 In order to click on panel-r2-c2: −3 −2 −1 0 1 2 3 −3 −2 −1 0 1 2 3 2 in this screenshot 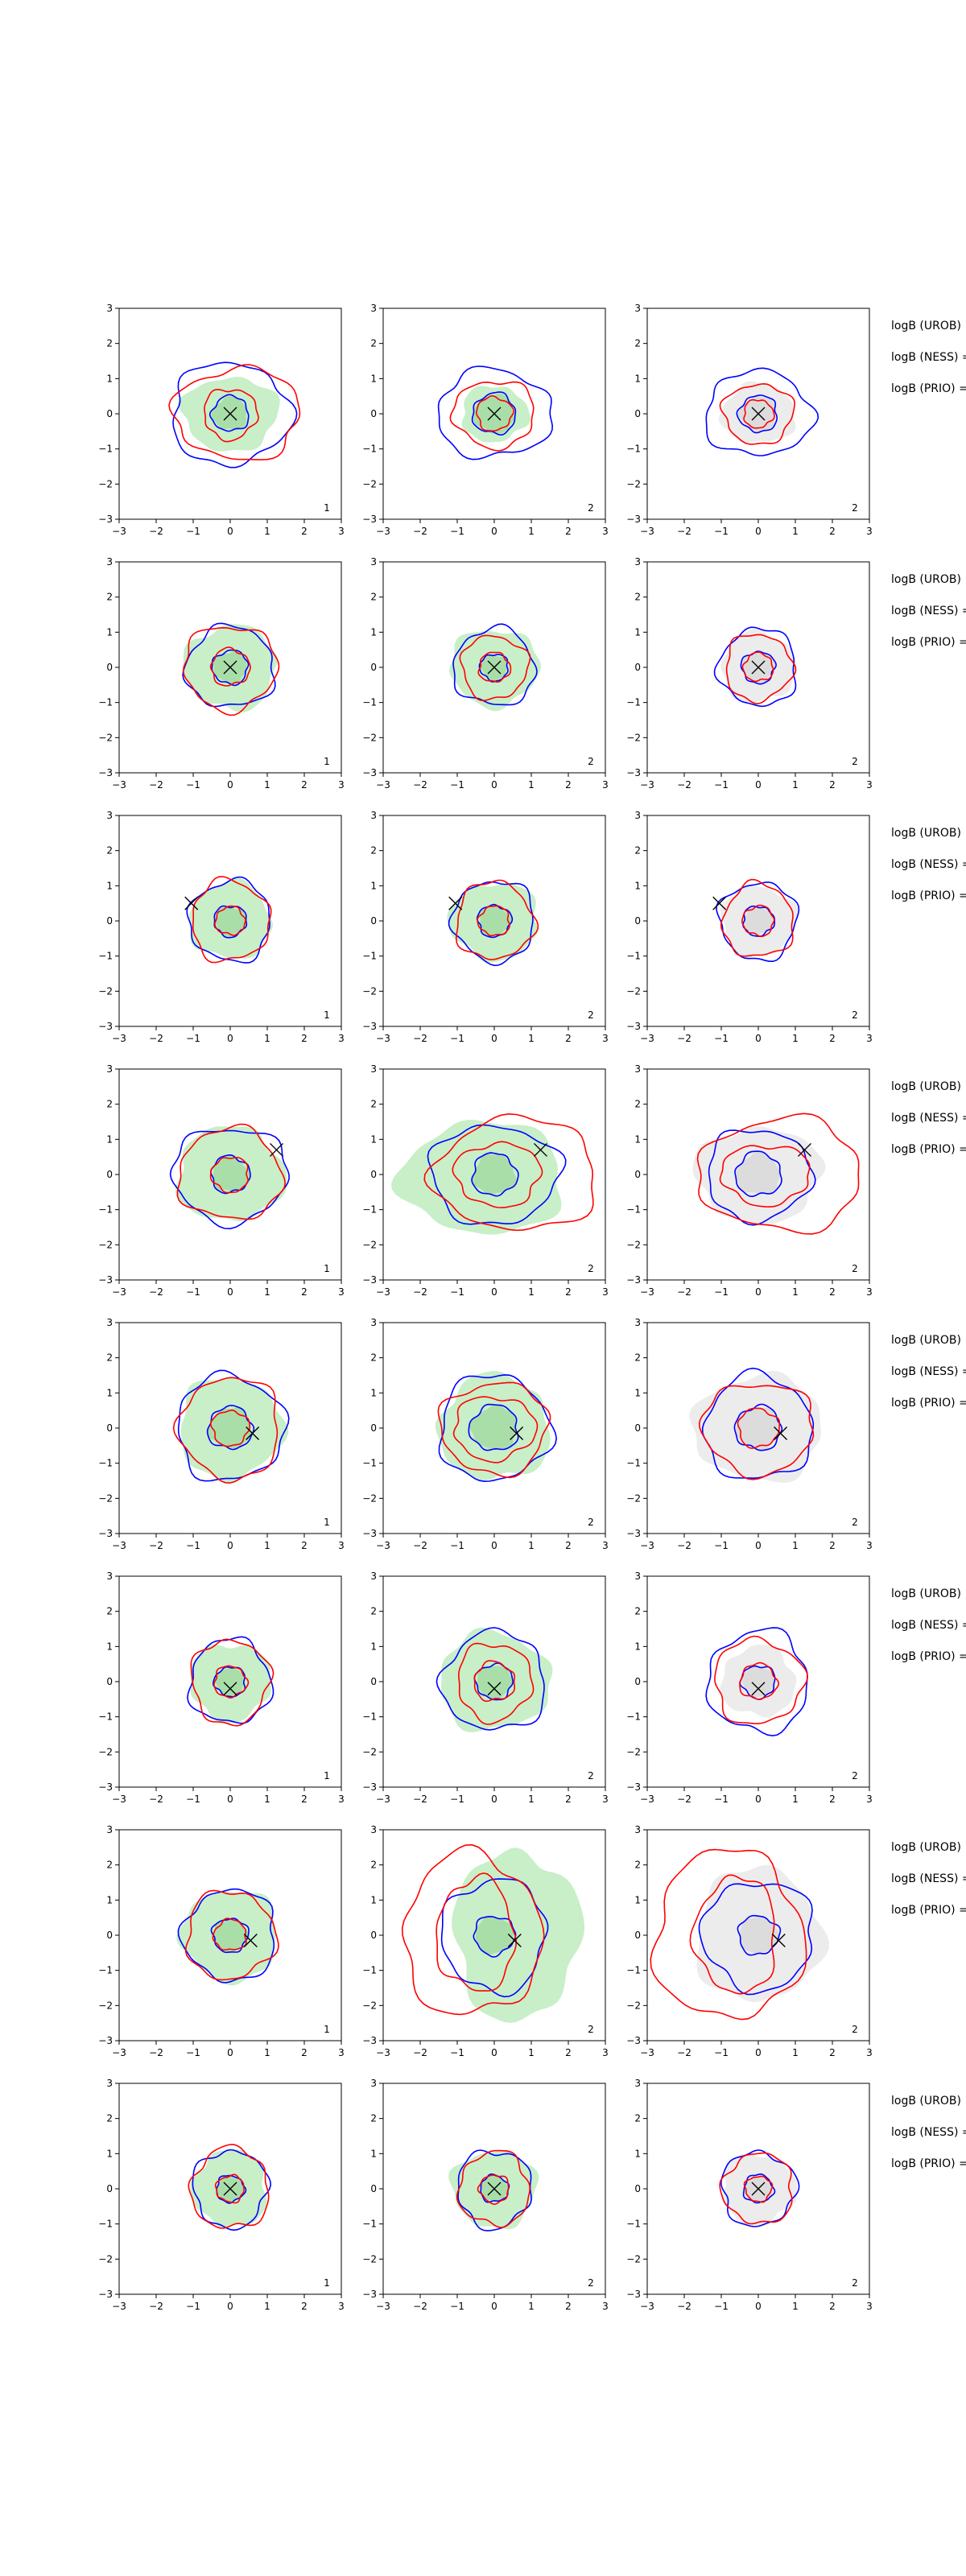, I will do `click(485, 673)`.